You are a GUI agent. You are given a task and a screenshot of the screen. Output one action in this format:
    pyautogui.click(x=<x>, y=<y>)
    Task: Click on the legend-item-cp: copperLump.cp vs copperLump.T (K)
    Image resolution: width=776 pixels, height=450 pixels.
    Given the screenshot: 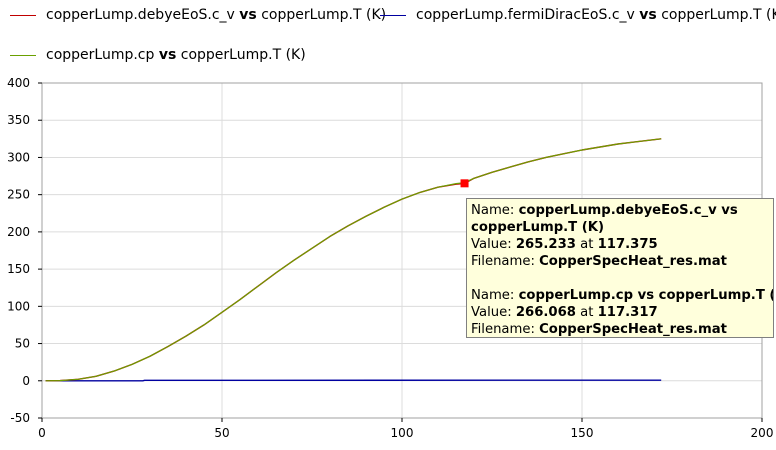 What is the action you would take?
    pyautogui.click(x=158, y=55)
    